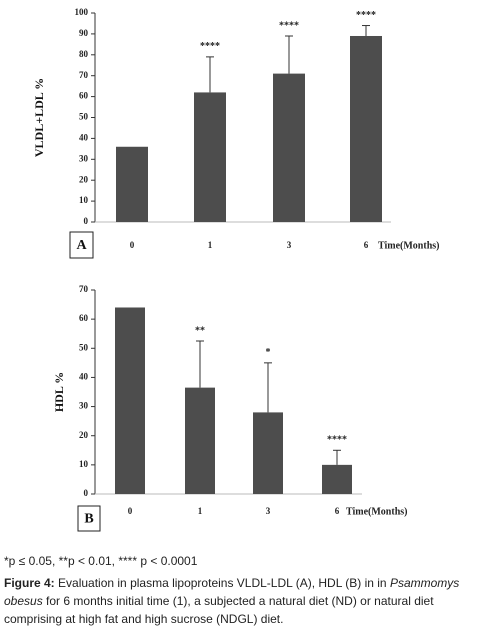 Image resolution: width=493 pixels, height=630 pixels. I want to click on y-tick-label: 100, so click(82, 12).